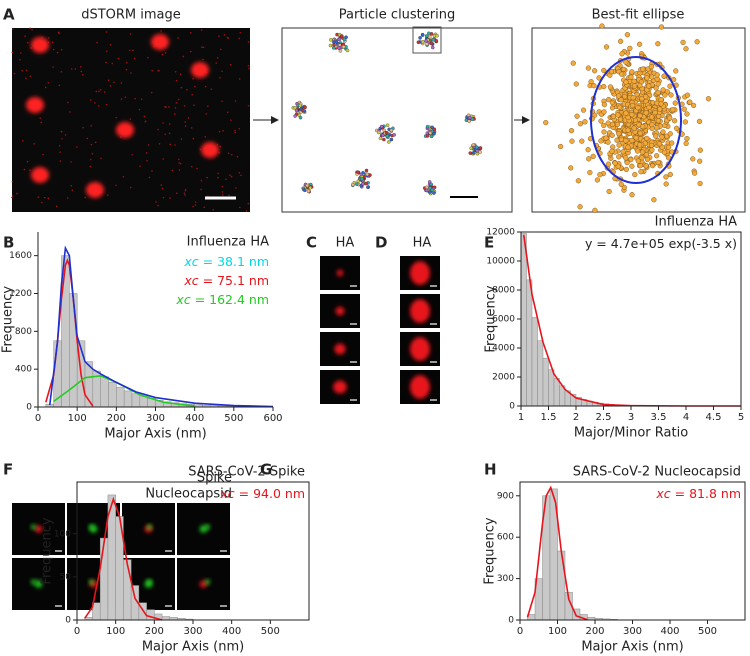  What do you see at coordinates (228, 242) in the screenshot?
I see `chart-title: Influenza HA` at bounding box center [228, 242].